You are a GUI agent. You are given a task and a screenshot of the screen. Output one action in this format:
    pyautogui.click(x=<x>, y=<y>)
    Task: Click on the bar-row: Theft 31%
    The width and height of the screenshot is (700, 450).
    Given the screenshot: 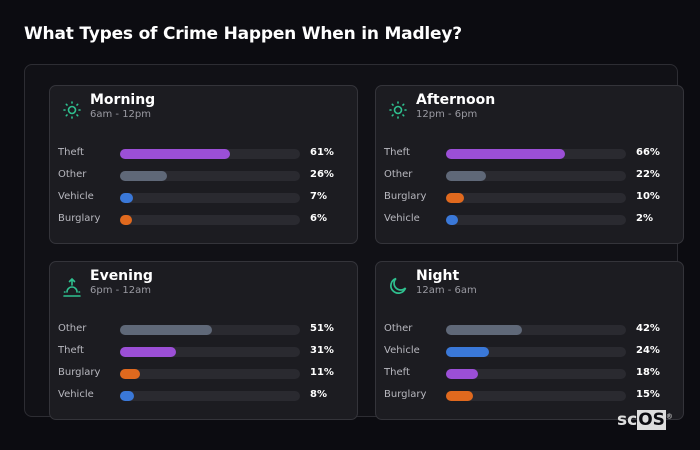 What is the action you would take?
    pyautogui.click(x=203, y=352)
    